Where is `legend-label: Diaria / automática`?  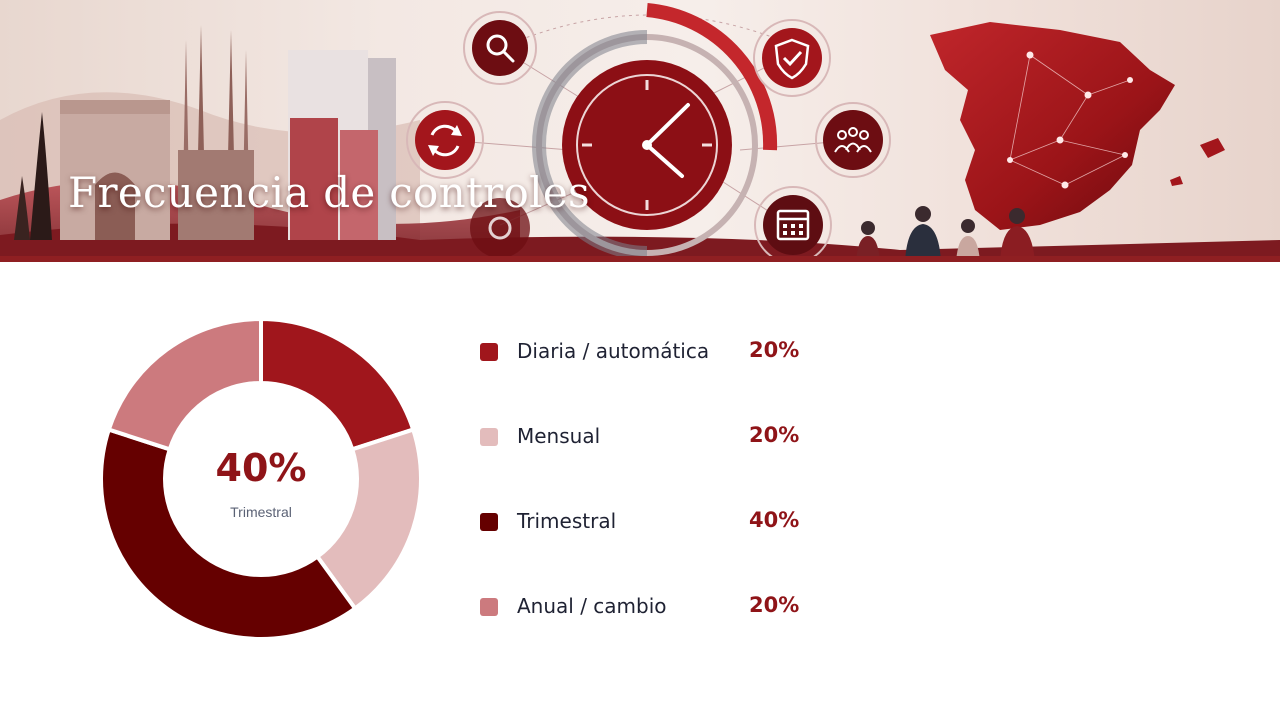
legend-label: Diaria / automática is located at coordinates (613, 351).